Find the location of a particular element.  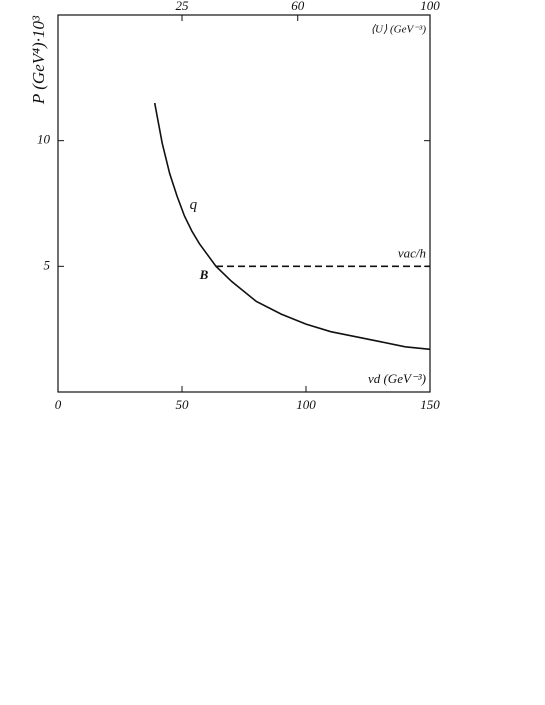

x-tick-label: 100 is located at coordinates (306, 404).